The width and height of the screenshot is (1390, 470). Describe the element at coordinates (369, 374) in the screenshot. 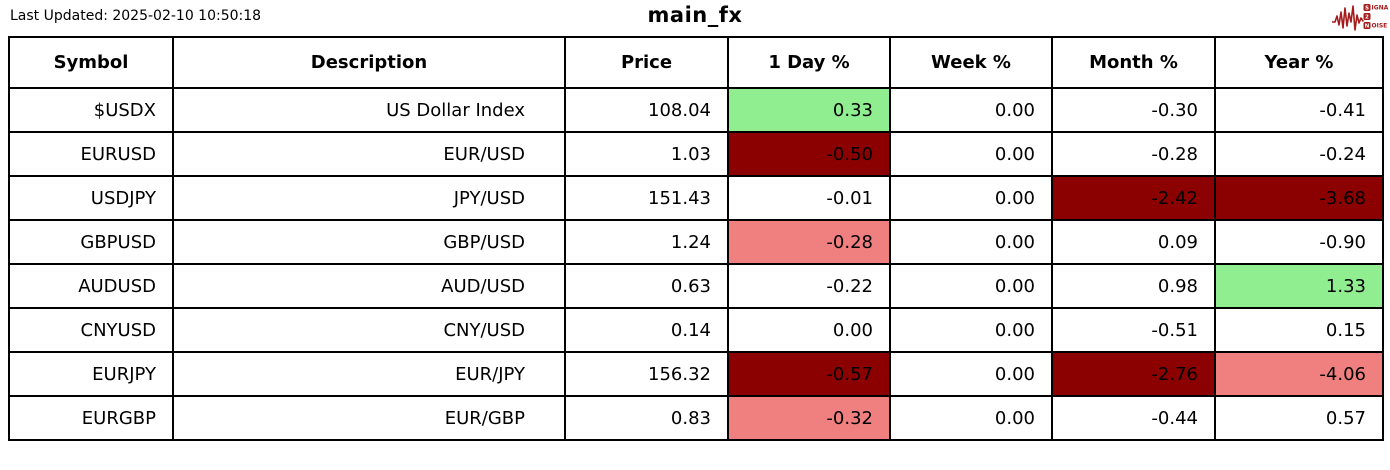

I see `description-cell: EUR/JPY` at that location.